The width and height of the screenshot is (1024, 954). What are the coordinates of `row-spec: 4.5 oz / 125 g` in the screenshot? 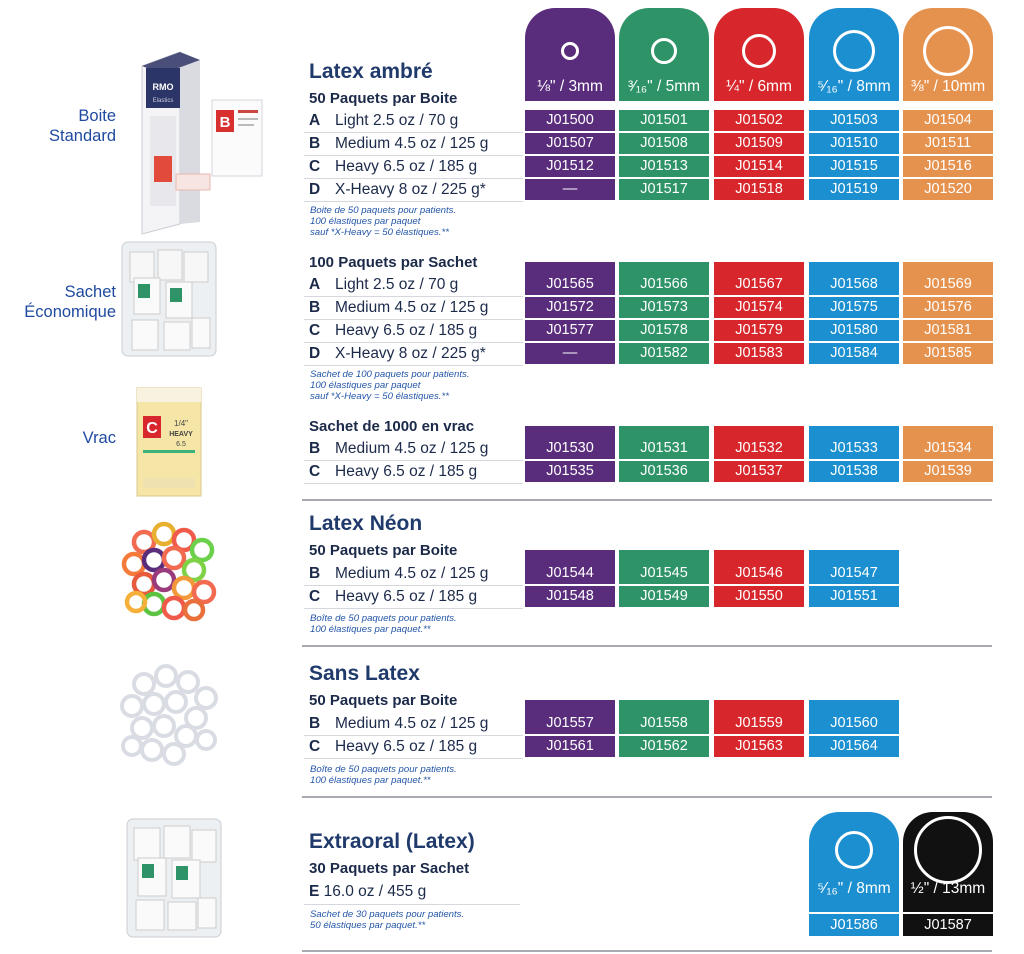 It's located at (441, 307).